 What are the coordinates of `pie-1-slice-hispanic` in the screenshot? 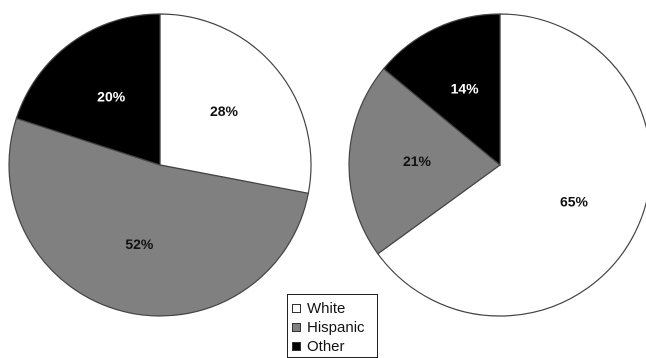 It's located at (424, 161).